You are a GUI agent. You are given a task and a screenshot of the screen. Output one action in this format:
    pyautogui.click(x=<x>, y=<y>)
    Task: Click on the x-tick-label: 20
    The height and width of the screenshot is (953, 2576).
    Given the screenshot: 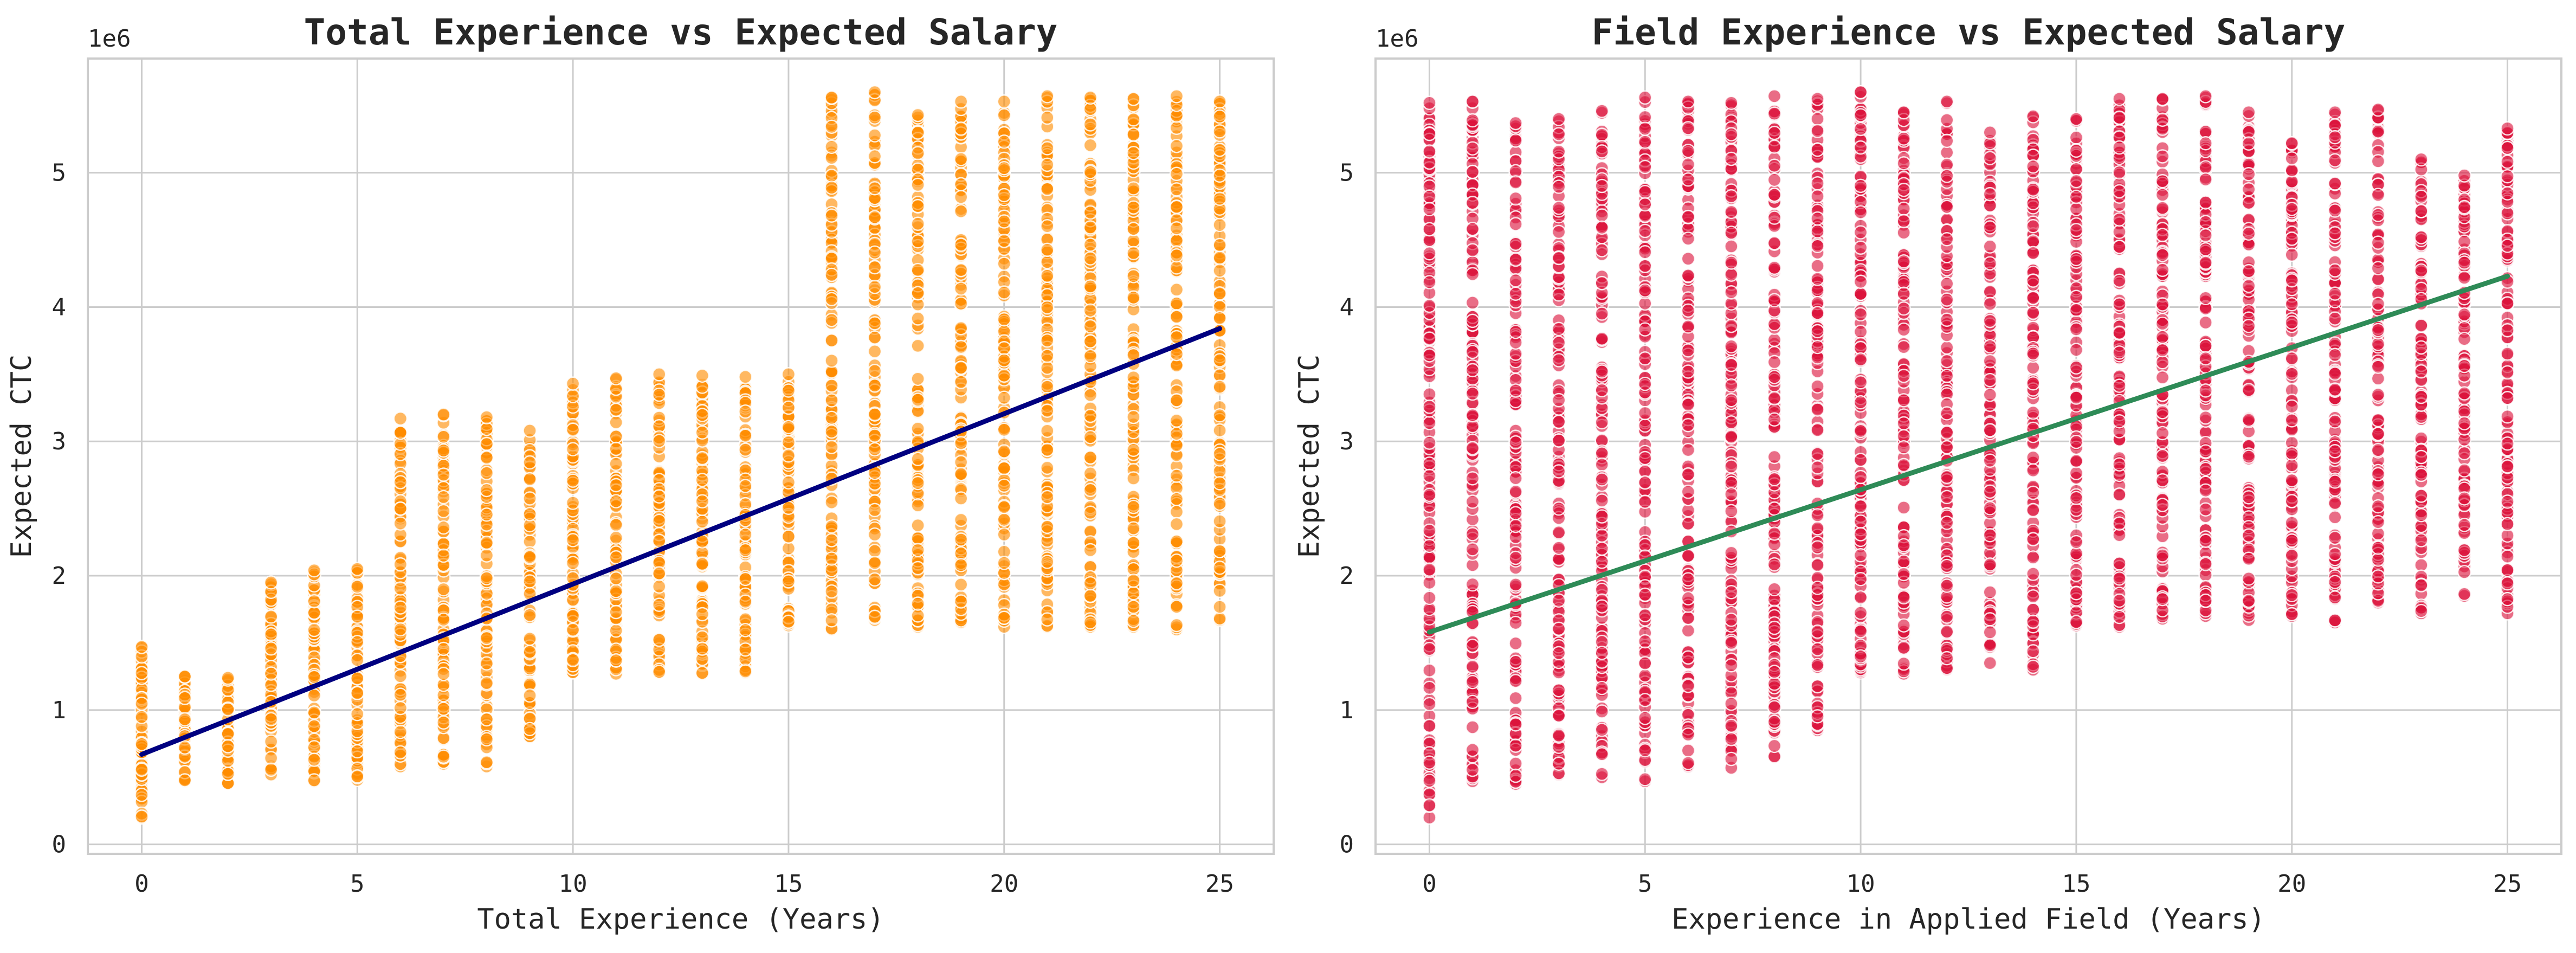 What is the action you would take?
    pyautogui.click(x=1004, y=884)
    